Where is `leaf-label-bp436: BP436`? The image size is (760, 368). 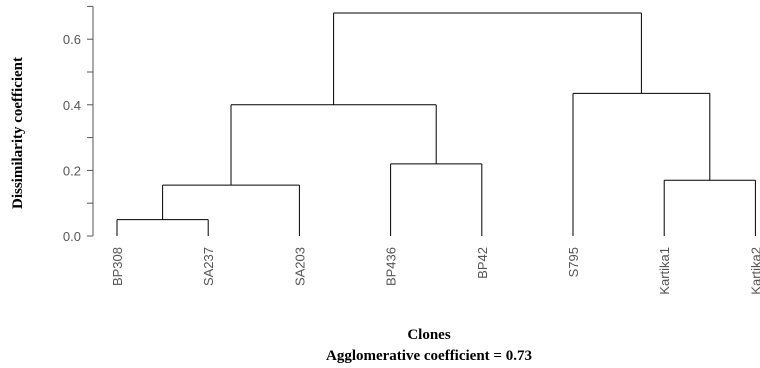
leaf-label-bp436: BP436 is located at coordinates (391, 266).